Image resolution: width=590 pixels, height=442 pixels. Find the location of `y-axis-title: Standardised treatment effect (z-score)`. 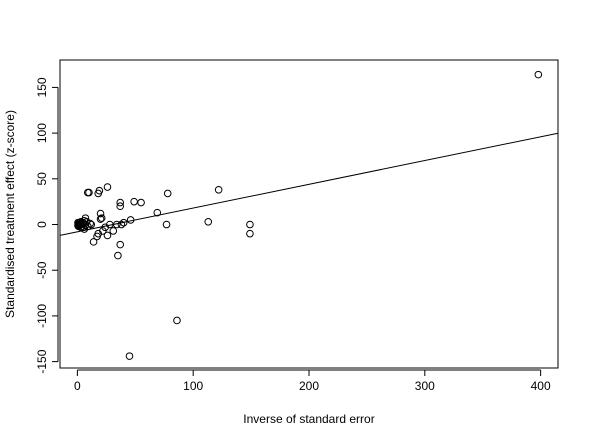

y-axis-title: Standardised treatment effect (z-score) is located at coordinates (10, 214).